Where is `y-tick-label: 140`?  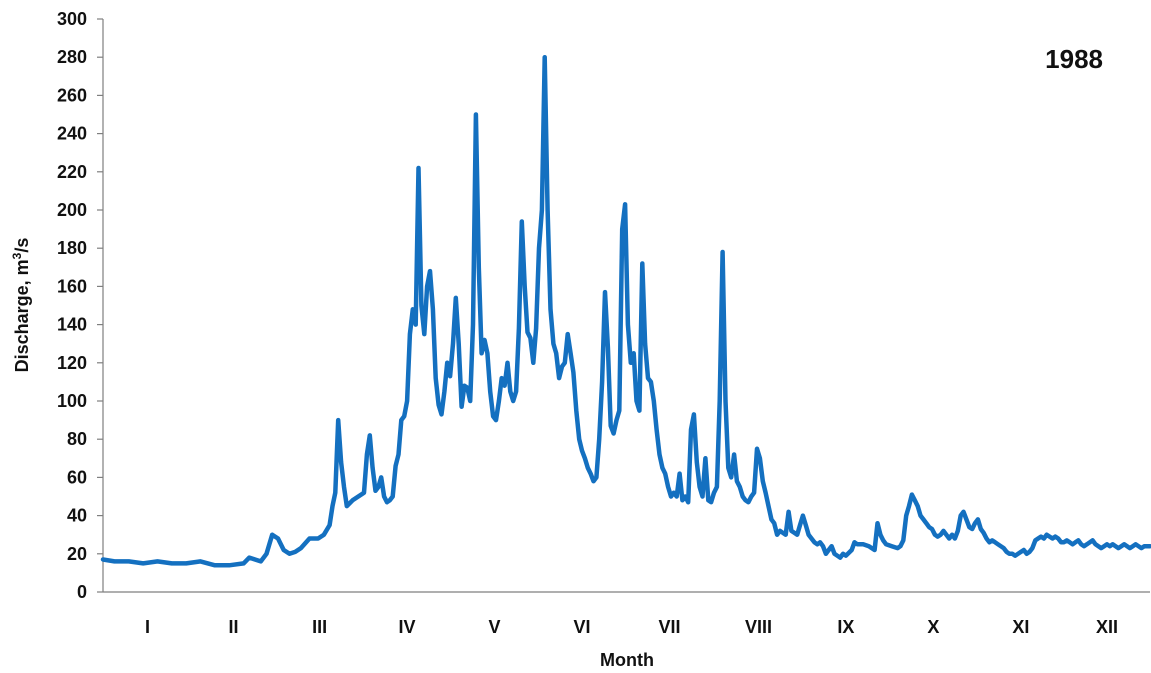 y-tick-label: 140 is located at coordinates (72, 325).